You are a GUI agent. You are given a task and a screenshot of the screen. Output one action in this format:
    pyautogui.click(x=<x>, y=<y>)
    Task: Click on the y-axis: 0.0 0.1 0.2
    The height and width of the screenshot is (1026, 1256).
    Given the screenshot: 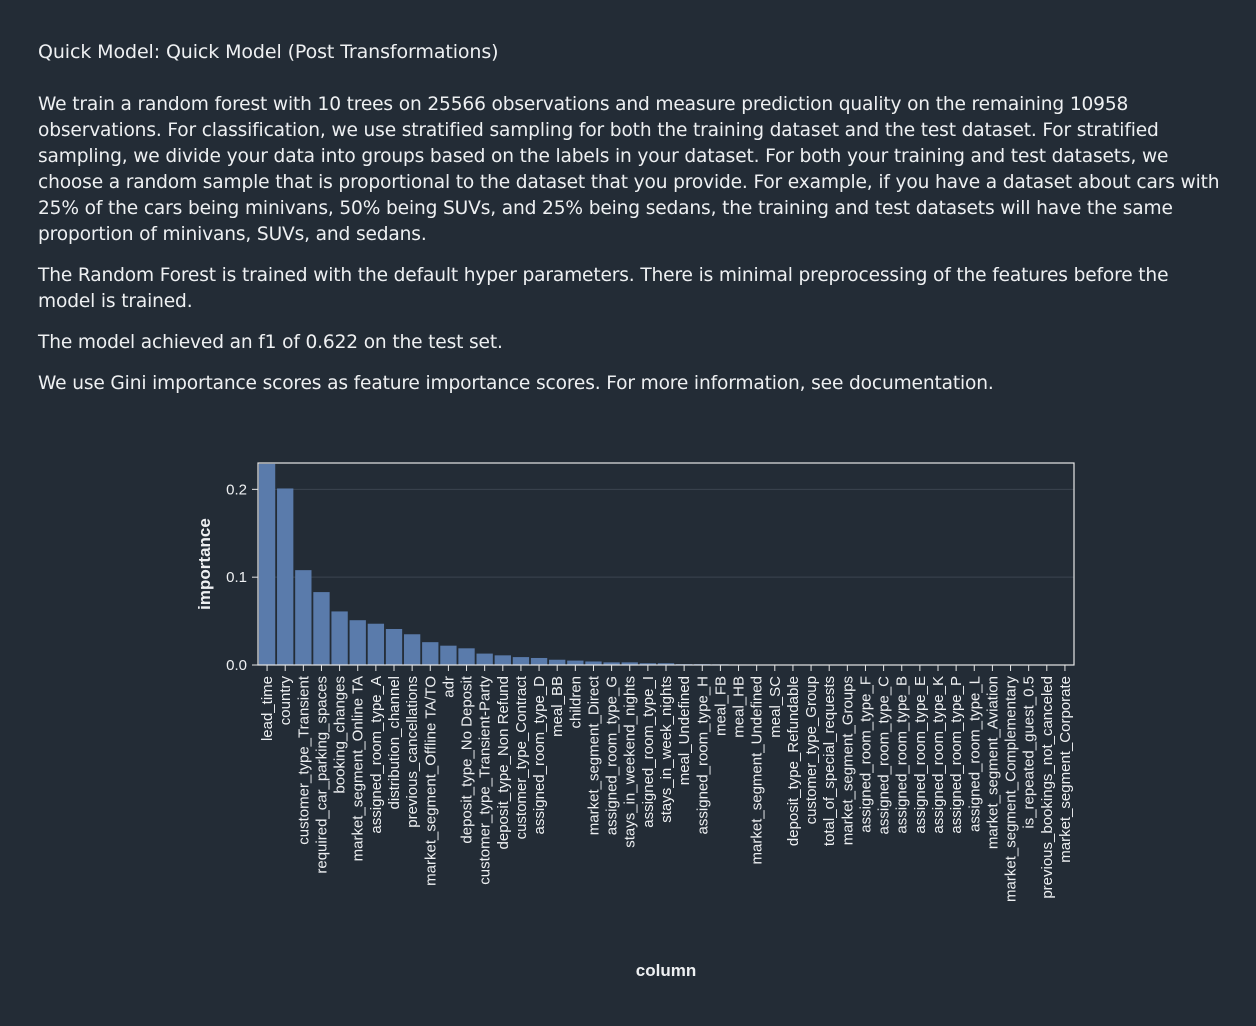 What is the action you would take?
    pyautogui.click(x=242, y=577)
    